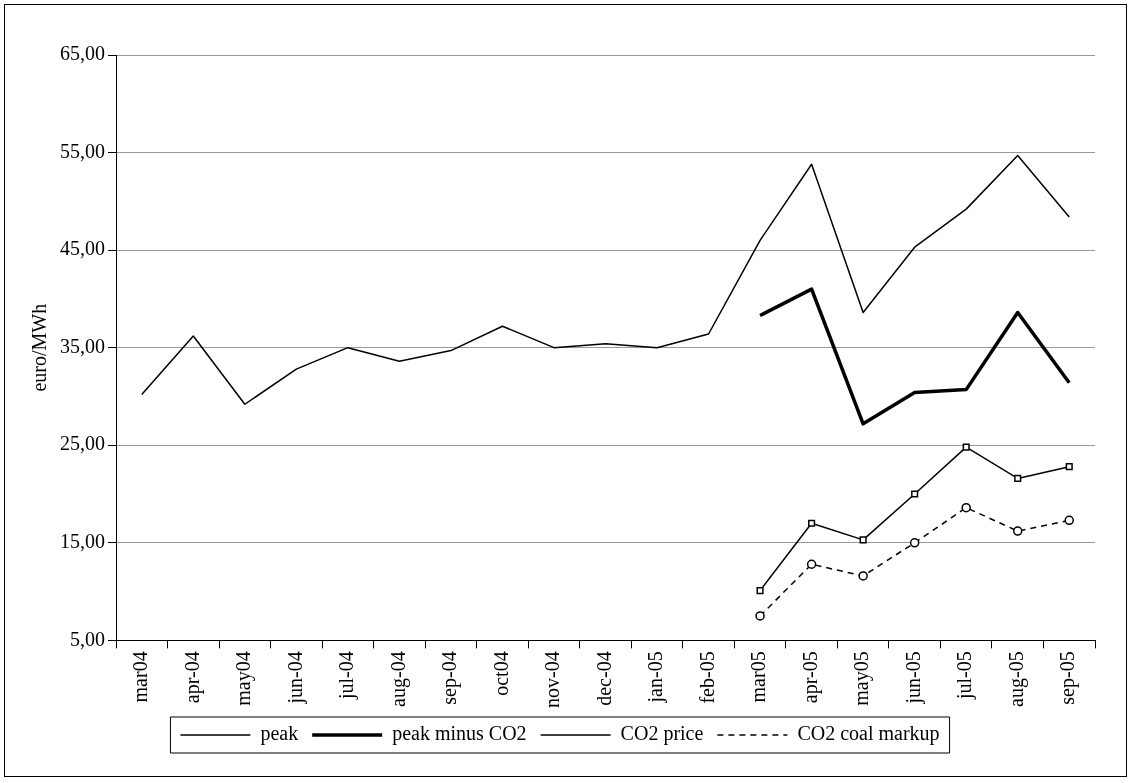  What do you see at coordinates (500, 673) in the screenshot?
I see `x-tick-label: oct04` at bounding box center [500, 673].